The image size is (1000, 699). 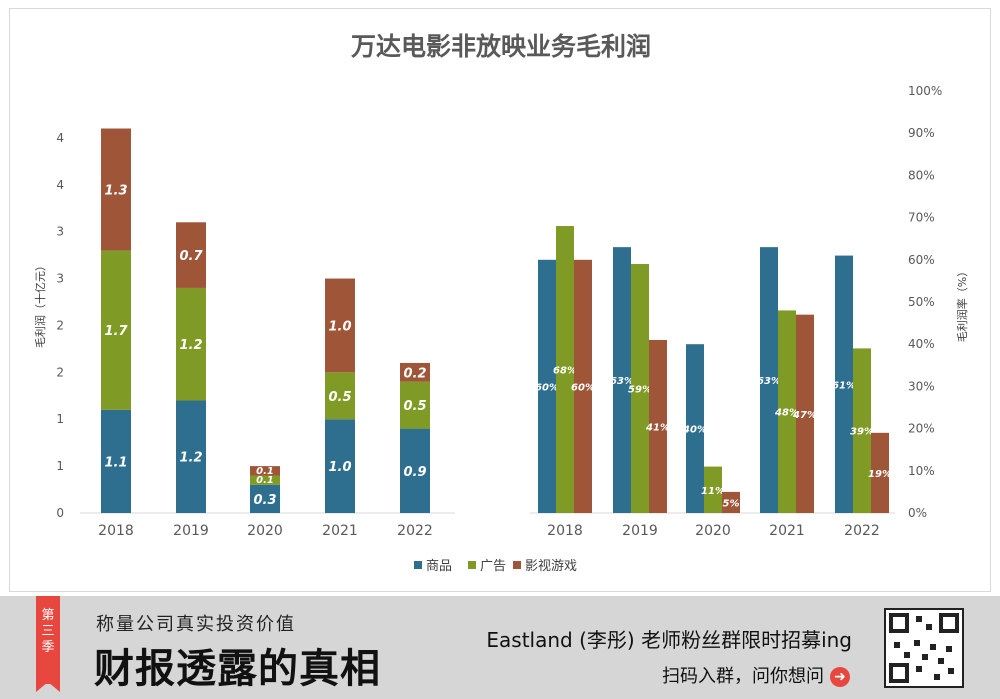 I want to click on right-data-label: 60%, so click(x=583, y=387).